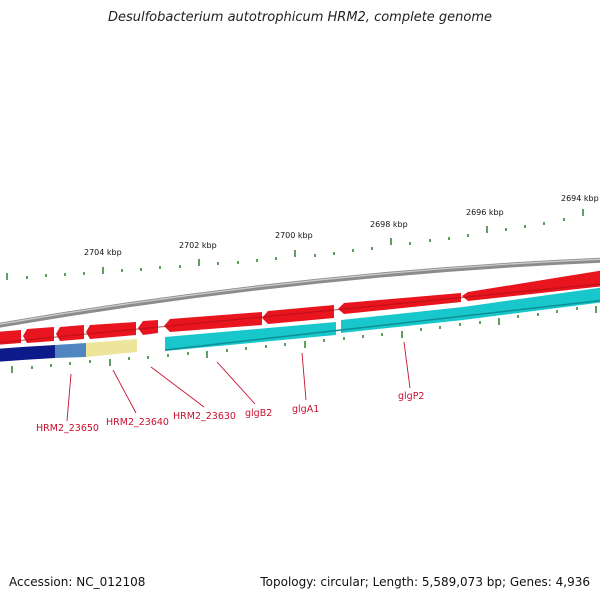 The height and width of the screenshot is (600, 600). Describe the element at coordinates (485, 212) in the screenshot. I see `kbp-label: 2696 kbp` at that location.